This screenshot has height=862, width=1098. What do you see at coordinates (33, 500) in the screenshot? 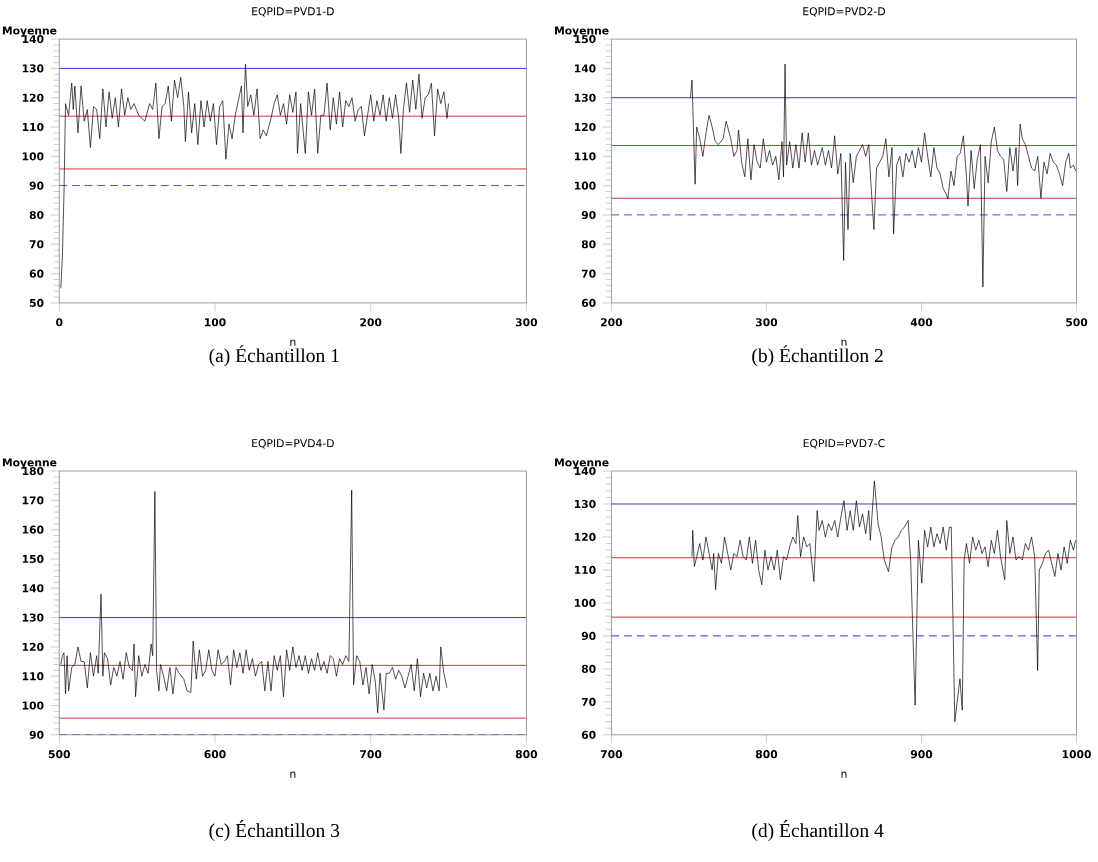
I see `y-tick-label: 170` at bounding box center [33, 500].